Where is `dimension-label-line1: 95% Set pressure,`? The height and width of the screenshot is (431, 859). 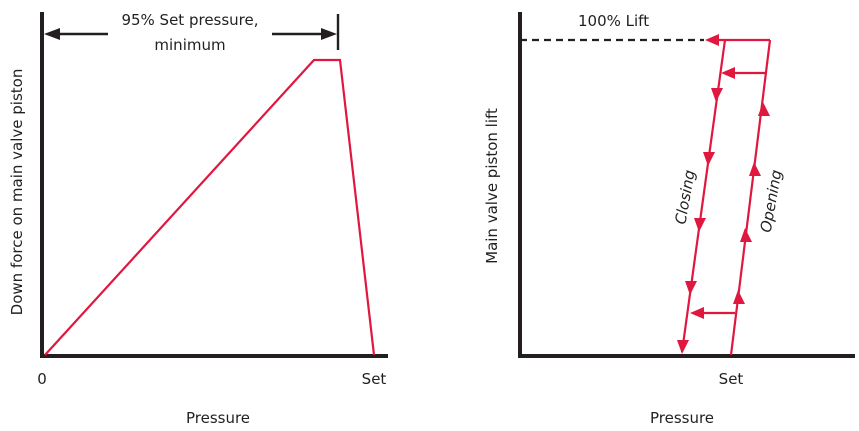
dimension-label-line1: 95% Set pressure, is located at coordinates (189, 20).